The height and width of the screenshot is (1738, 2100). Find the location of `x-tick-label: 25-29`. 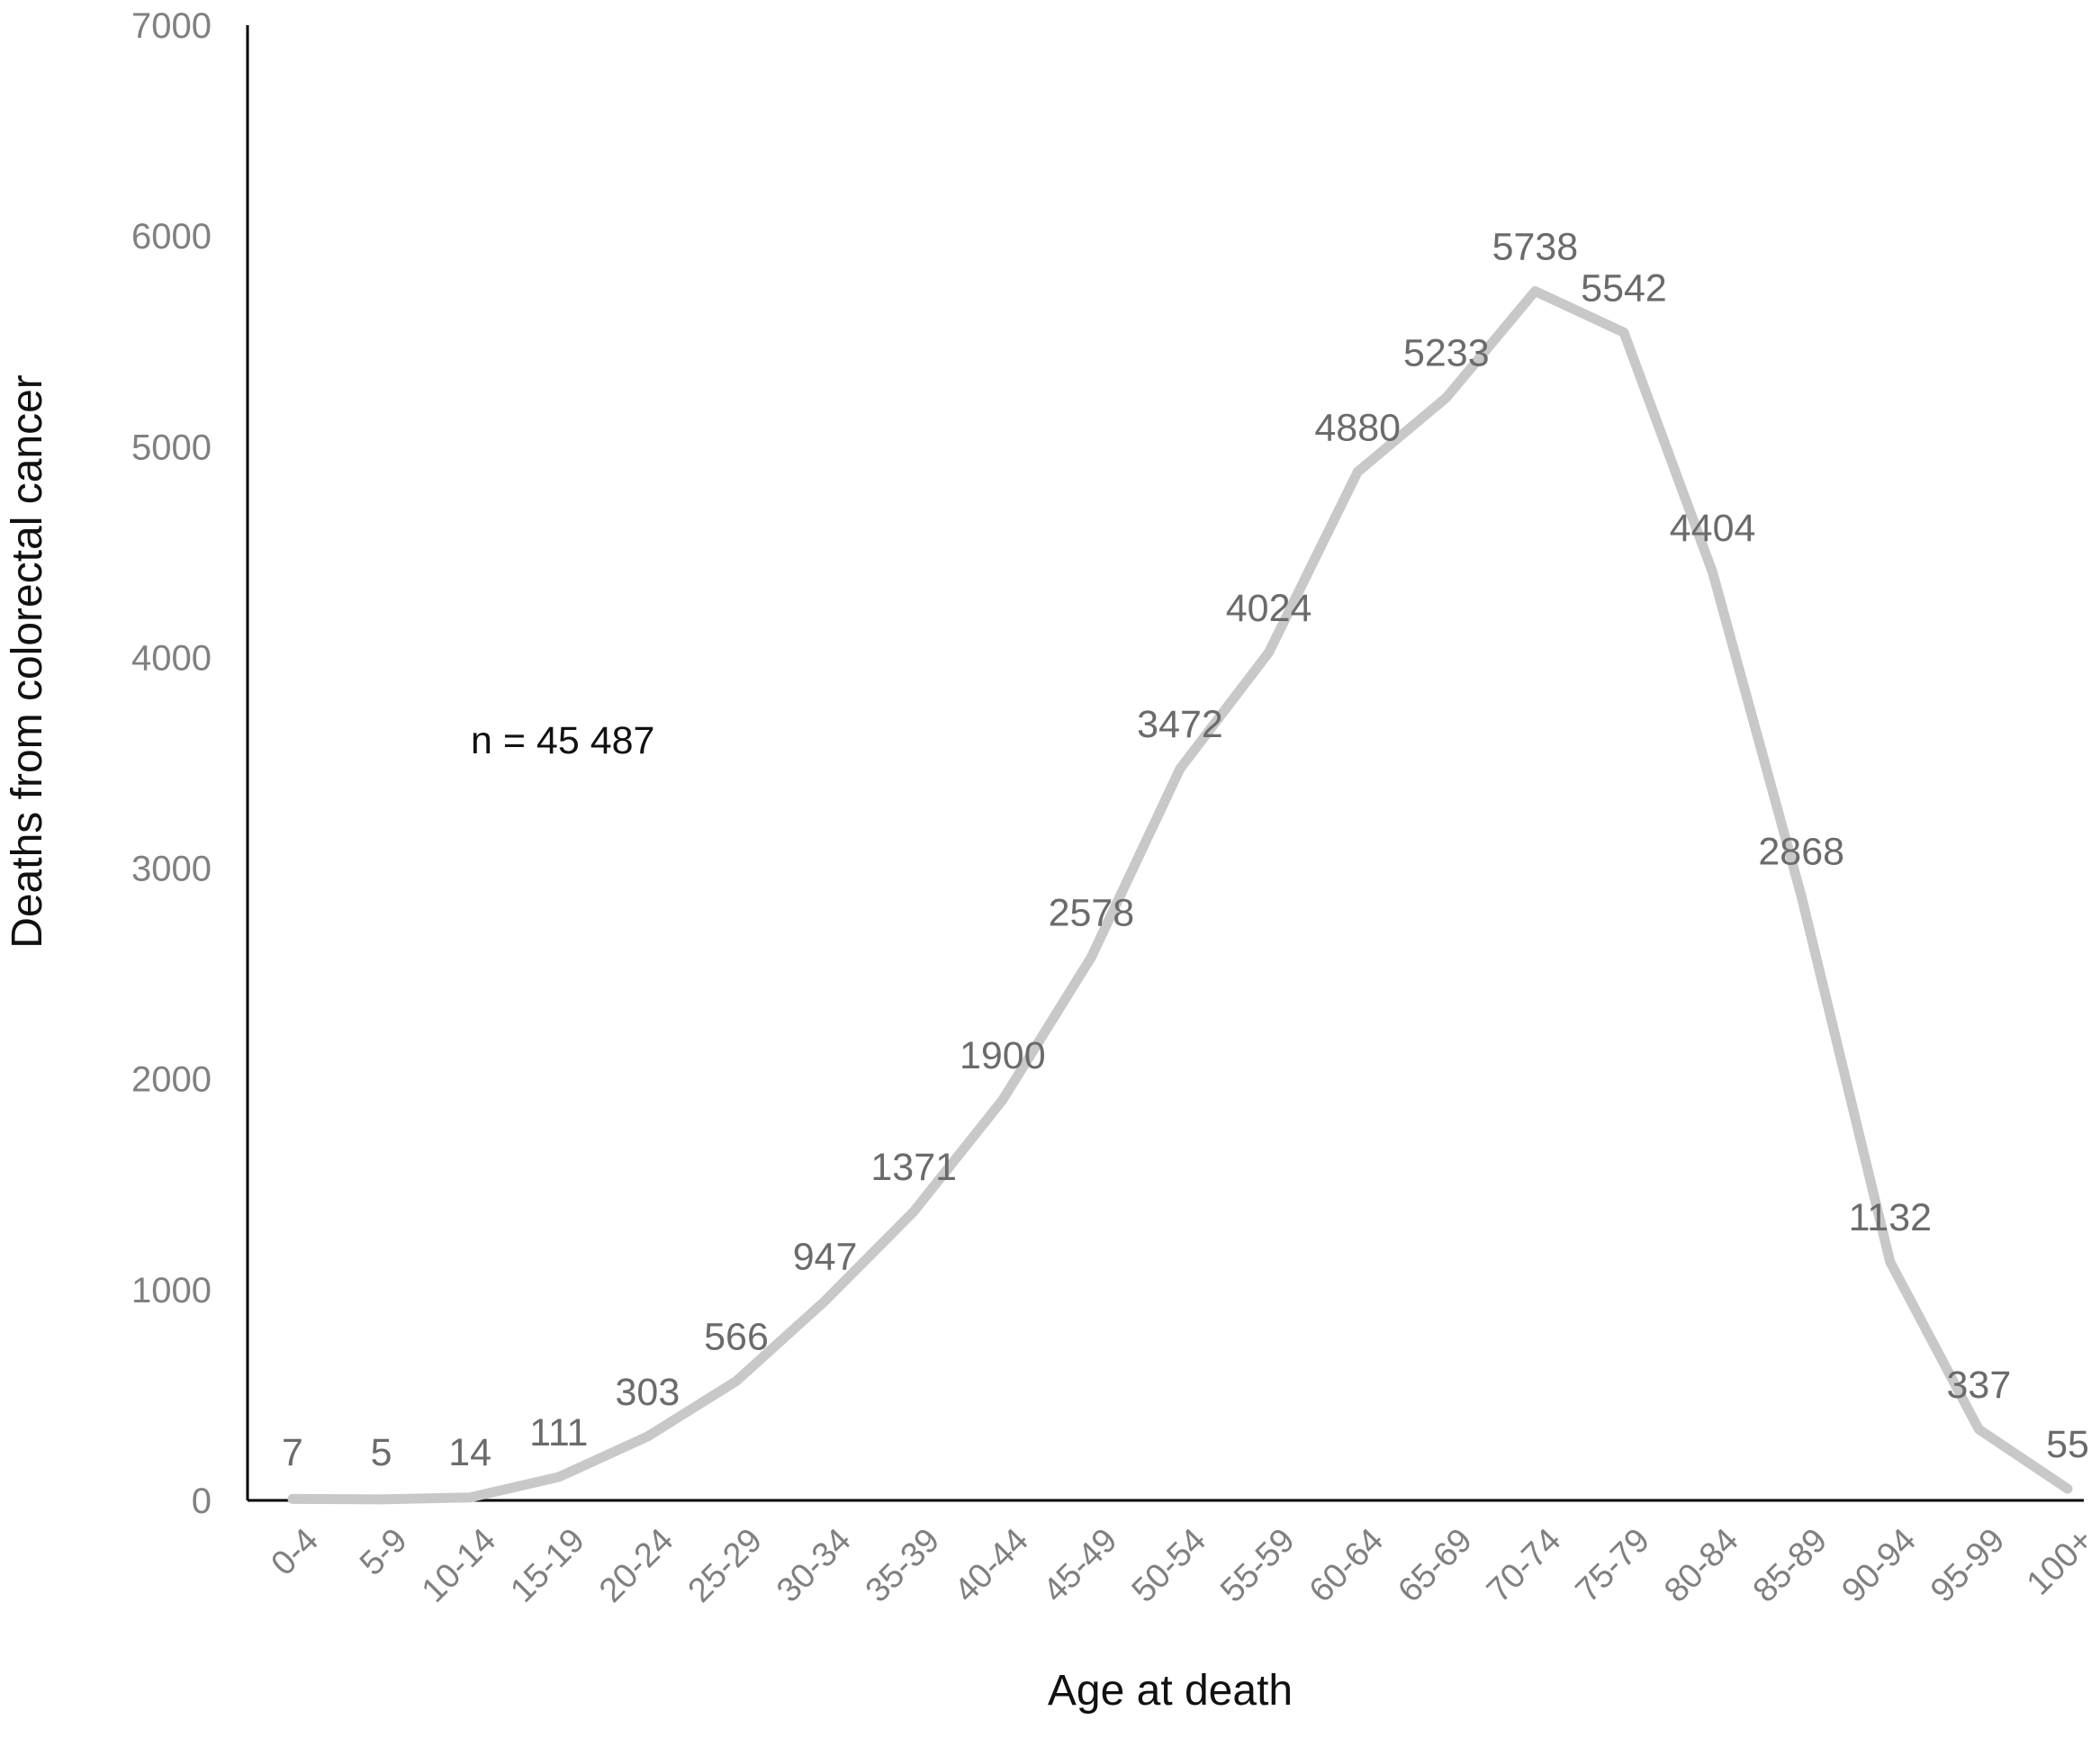

x-tick-label: 25-29 is located at coordinates (725, 1565).